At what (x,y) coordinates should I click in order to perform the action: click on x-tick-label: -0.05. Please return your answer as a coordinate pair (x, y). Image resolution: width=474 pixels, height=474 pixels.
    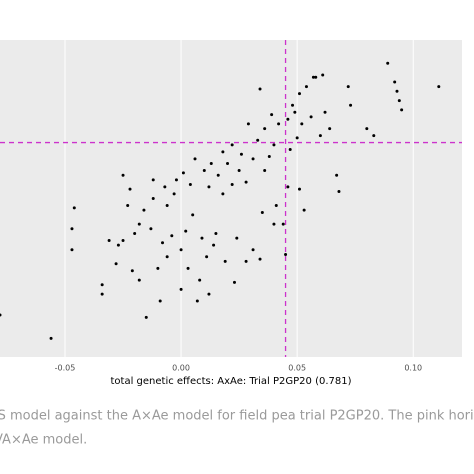
    Looking at the image, I should click on (65, 368).